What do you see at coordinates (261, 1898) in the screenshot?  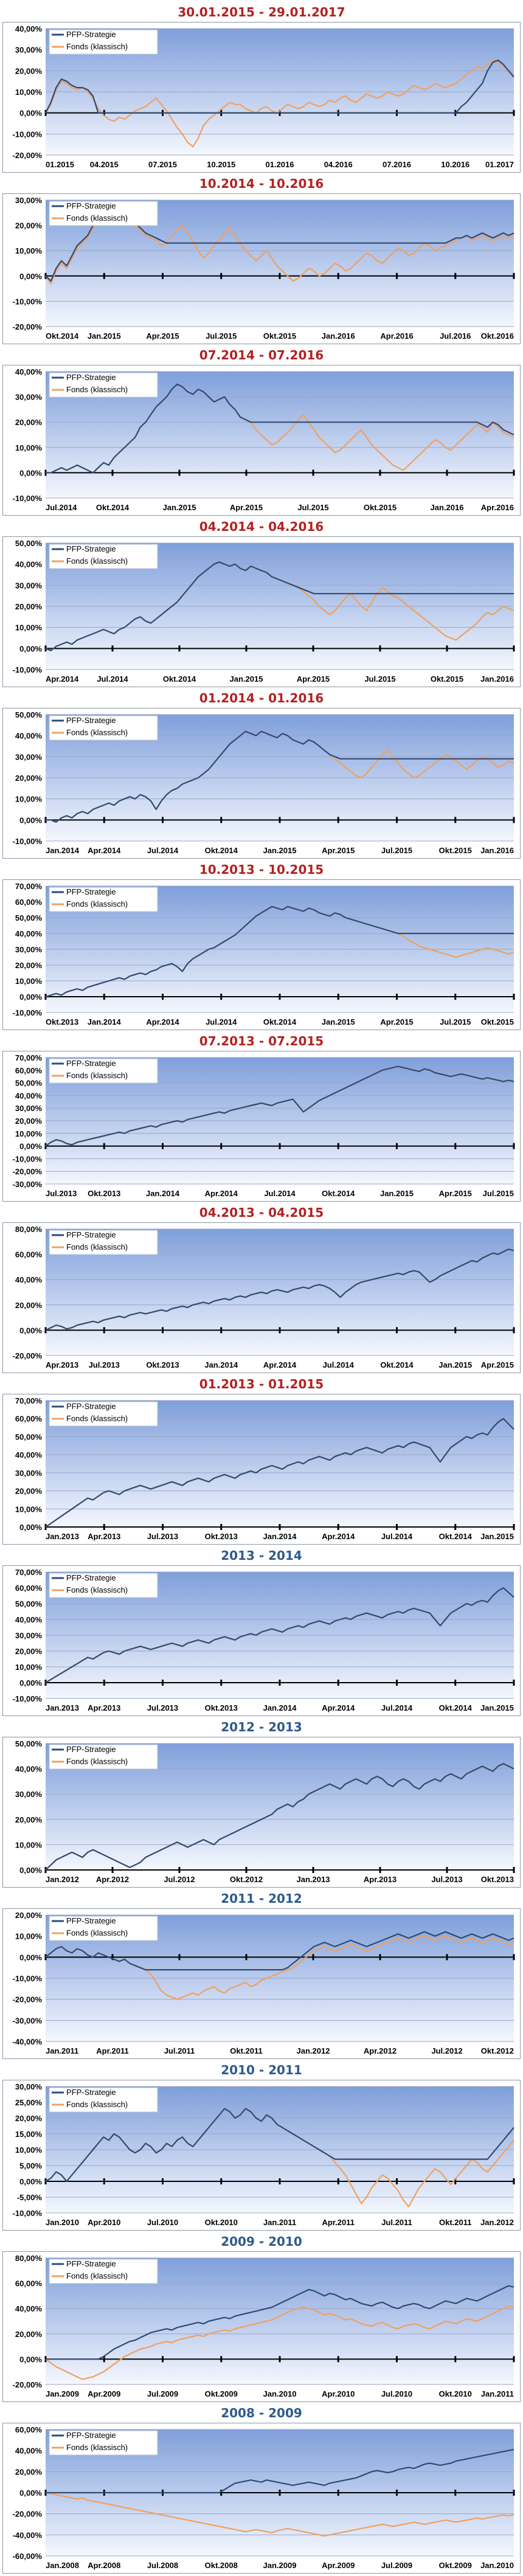 I see `chart-title: 2011 - 2012` at bounding box center [261, 1898].